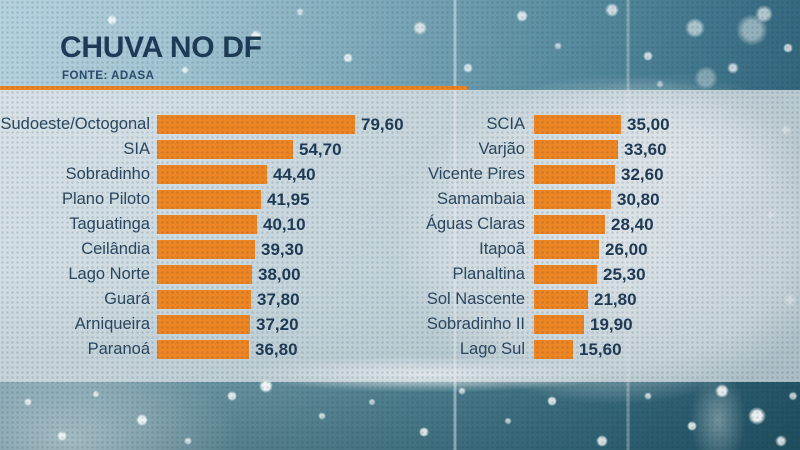 The image size is (800, 450). I want to click on value-label: 21,80, so click(615, 299).